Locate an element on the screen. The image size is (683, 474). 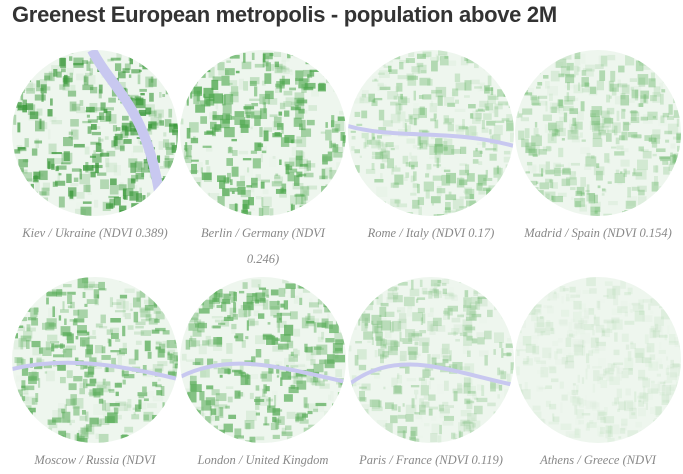
city-green-map is located at coordinates (598, 360).